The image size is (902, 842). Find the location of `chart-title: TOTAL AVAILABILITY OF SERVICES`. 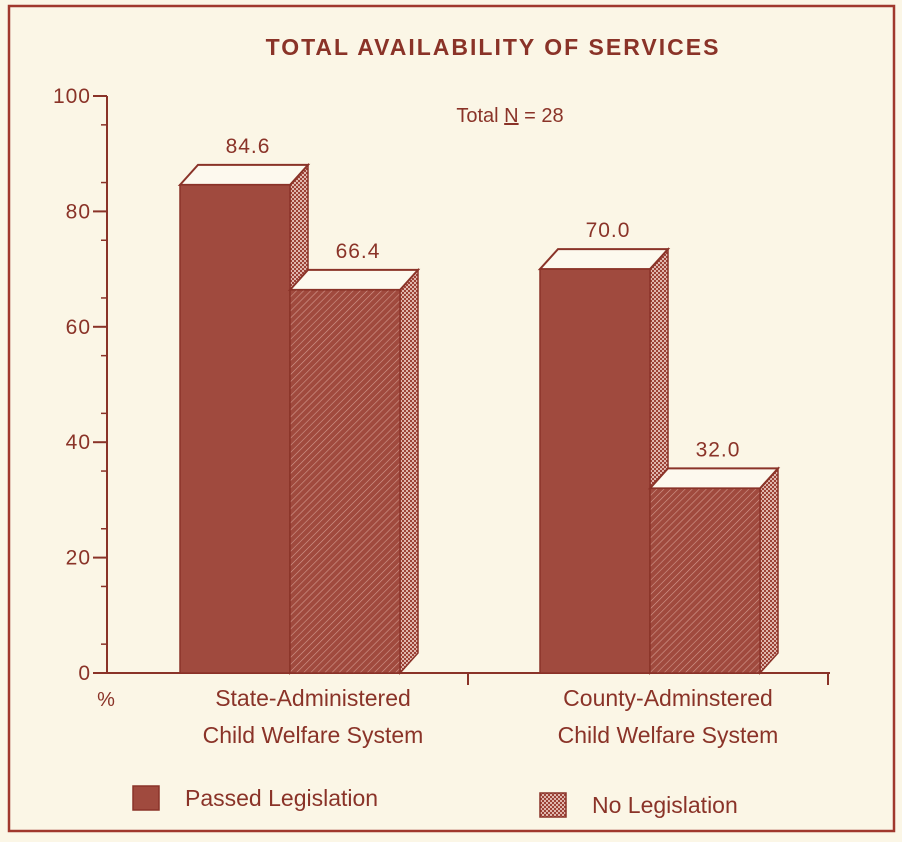

chart-title: TOTAL AVAILABILITY OF SERVICES is located at coordinates (493, 47).